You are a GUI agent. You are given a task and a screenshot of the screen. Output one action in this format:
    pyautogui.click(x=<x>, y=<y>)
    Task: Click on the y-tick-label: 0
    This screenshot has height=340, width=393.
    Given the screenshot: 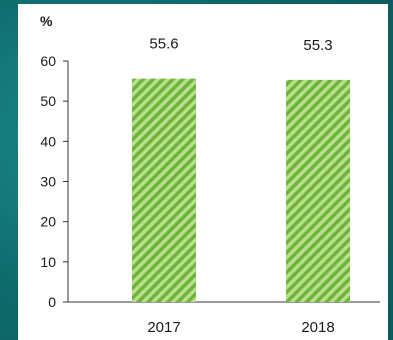 What is the action you would take?
    pyautogui.click(x=52, y=302)
    